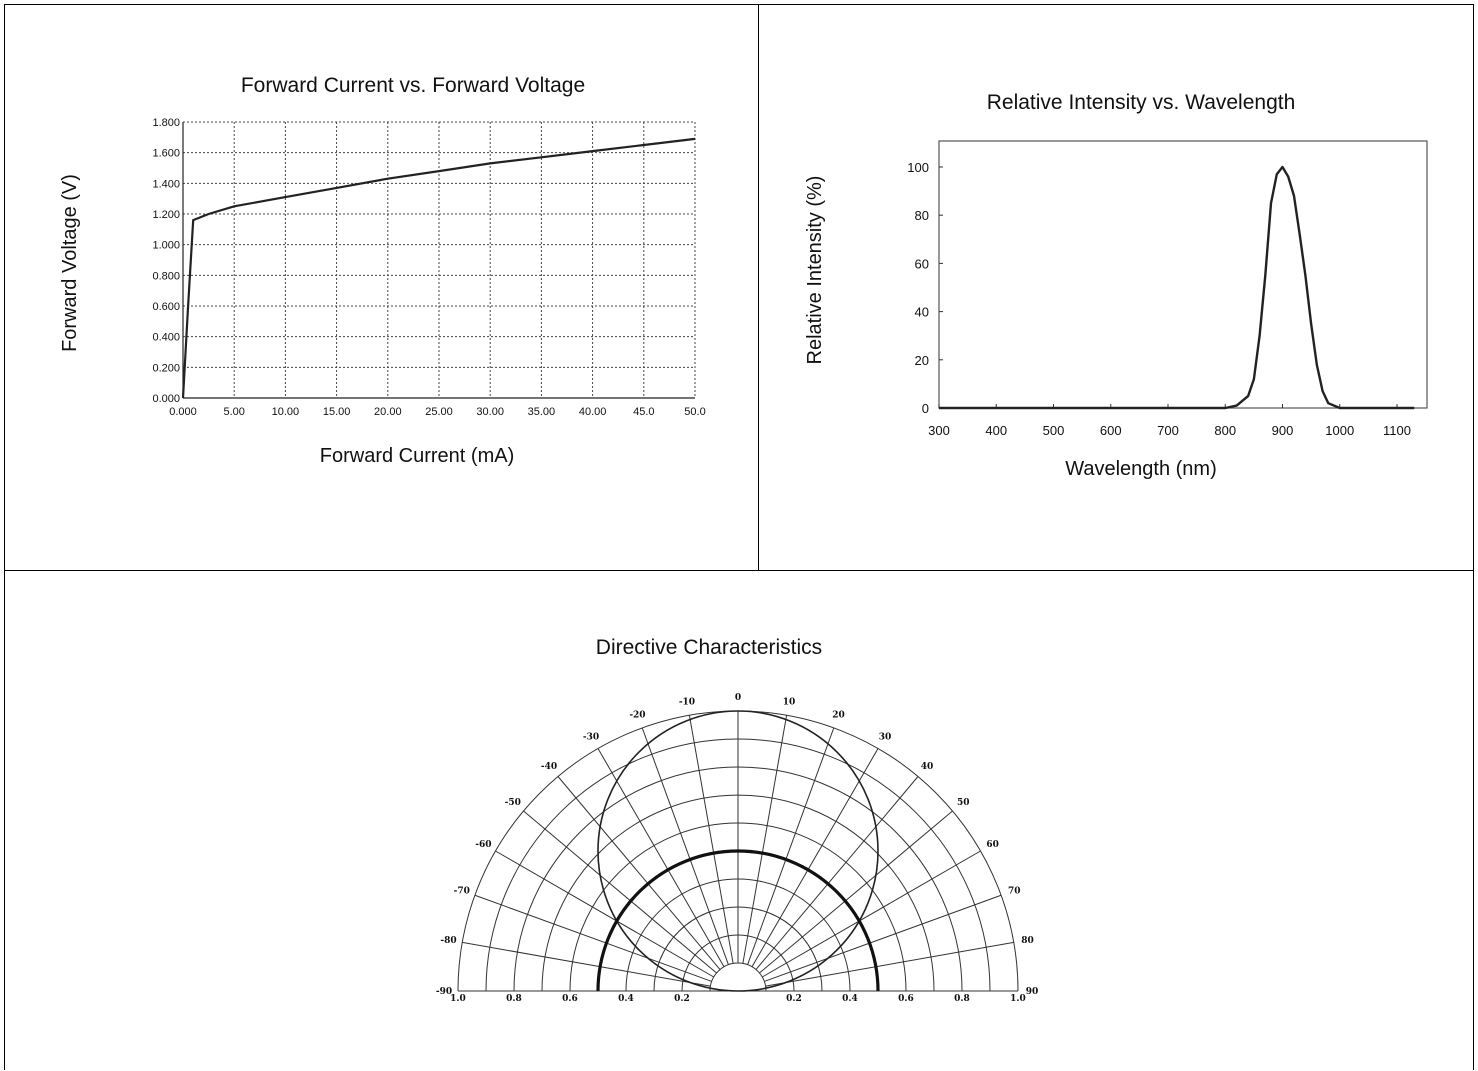 Image resolution: width=1478 pixels, height=1071 pixels. I want to click on y-tick-label: 0.200, so click(166, 368).